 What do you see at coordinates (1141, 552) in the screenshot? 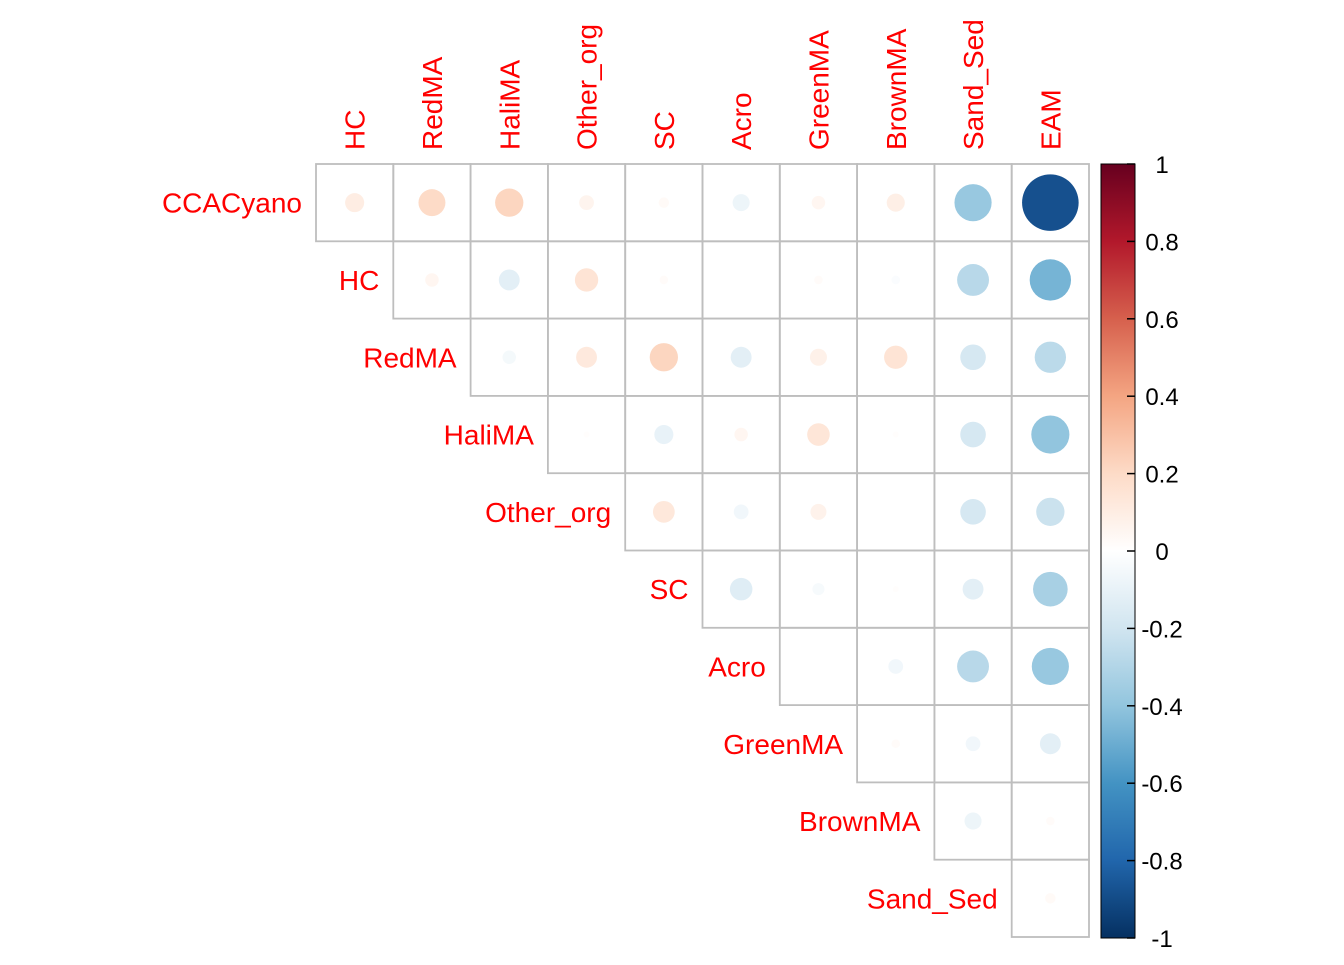
I see `colorbar: 1 0.8 0.6 0.4 0.2 0 -0.2 -0.4 -0.6 -0.8 -1` at bounding box center [1141, 552].